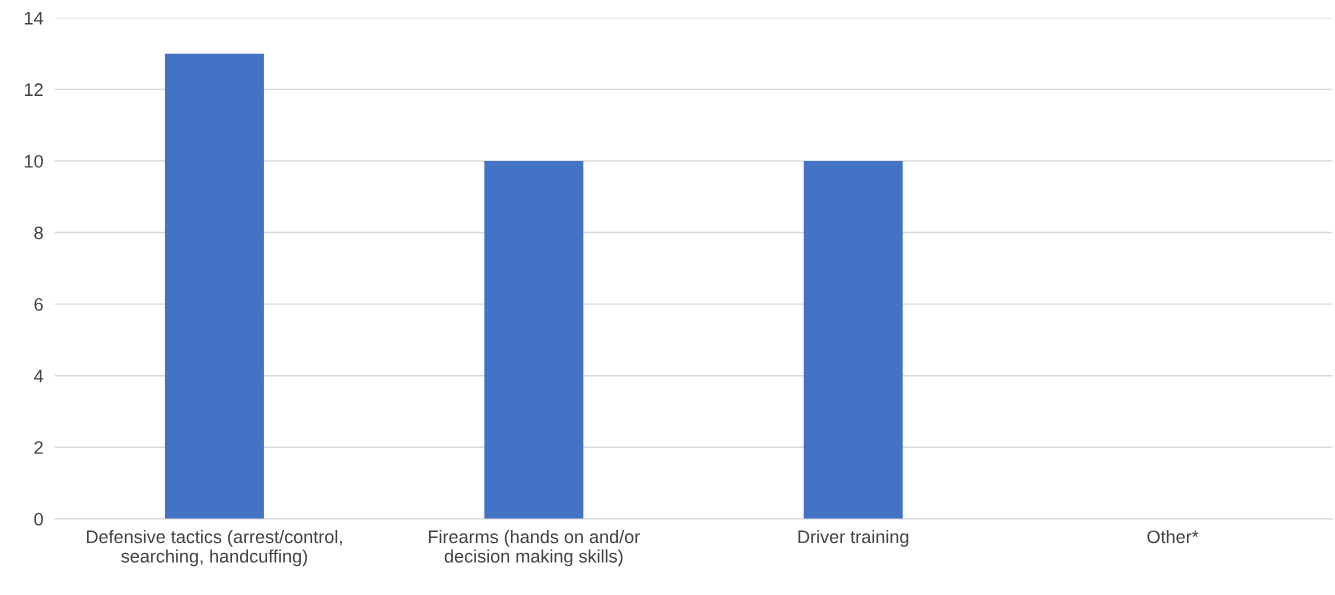 The image size is (1335, 595). Describe the element at coordinates (38, 519) in the screenshot. I see `y-tick-label: 0` at that location.